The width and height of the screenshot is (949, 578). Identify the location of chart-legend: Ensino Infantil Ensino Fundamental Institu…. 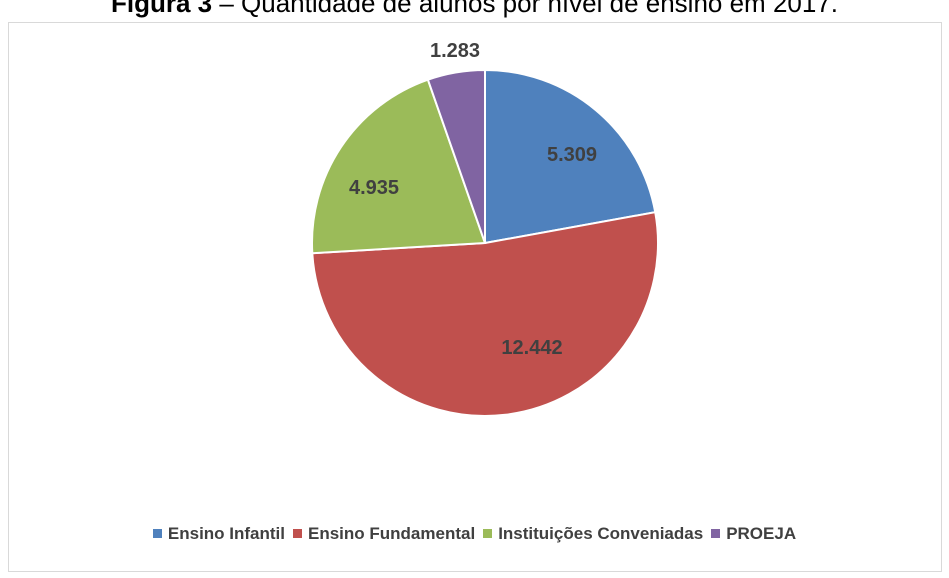
(474, 534).